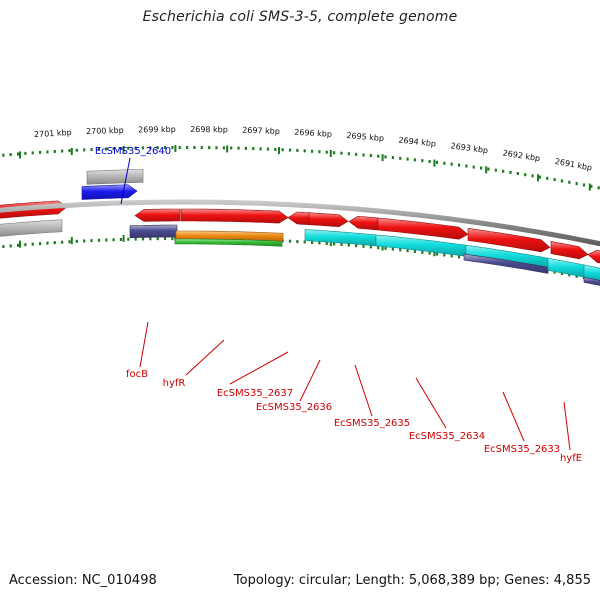 This screenshot has width=600, height=600. What do you see at coordinates (234, 216) in the screenshot?
I see `gene-hyf-red` at bounding box center [234, 216].